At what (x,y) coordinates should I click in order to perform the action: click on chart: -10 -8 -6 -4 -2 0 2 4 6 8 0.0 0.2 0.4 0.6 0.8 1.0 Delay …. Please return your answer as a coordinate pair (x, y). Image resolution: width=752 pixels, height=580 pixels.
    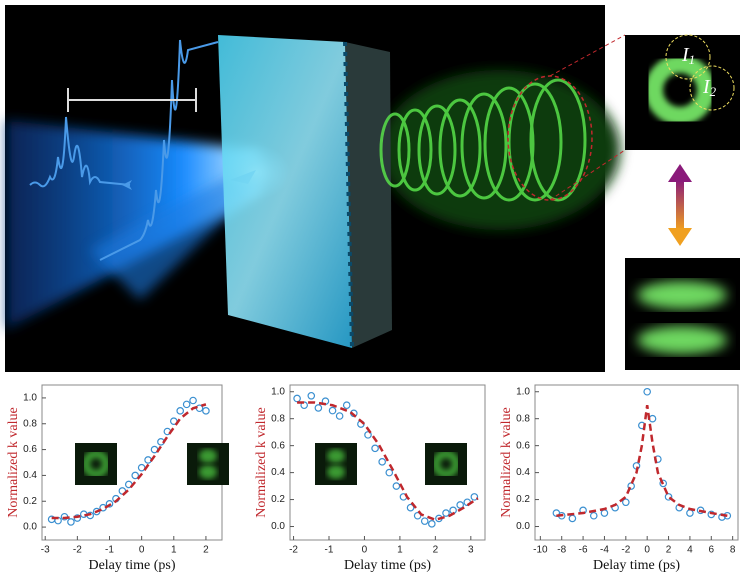
    Looking at the image, I should click on (619, 478).